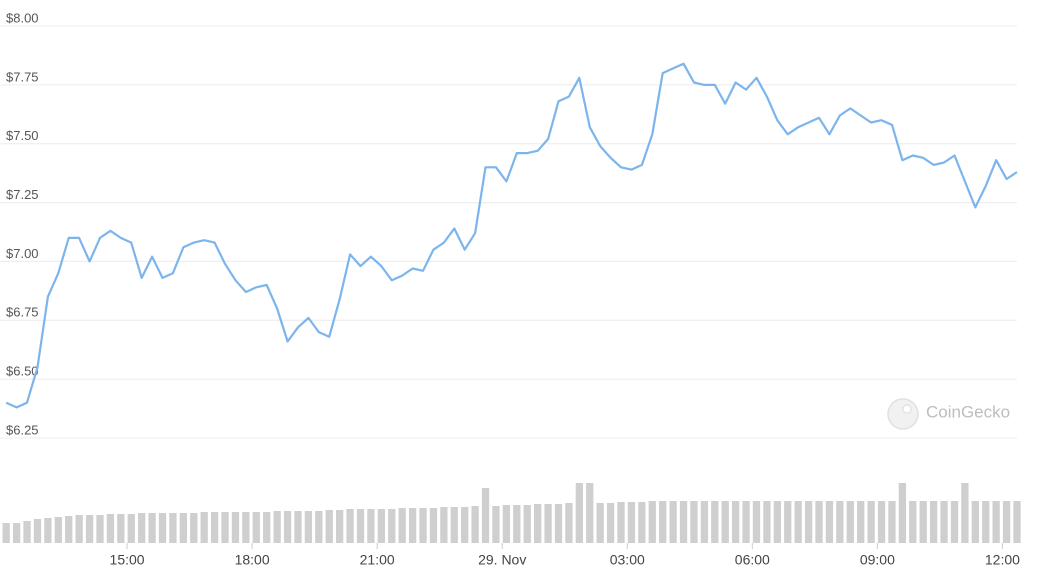  What do you see at coordinates (502, 560) in the screenshot?
I see `x-tick-label: 29. Nov` at bounding box center [502, 560].